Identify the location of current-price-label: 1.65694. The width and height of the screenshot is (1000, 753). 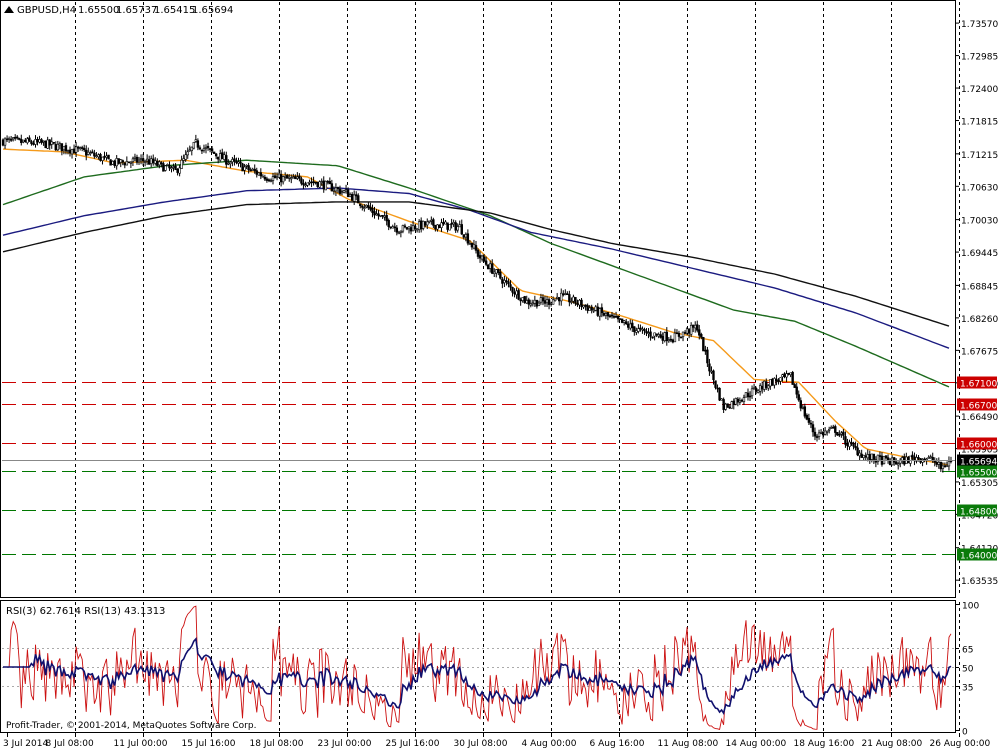
(978, 463).